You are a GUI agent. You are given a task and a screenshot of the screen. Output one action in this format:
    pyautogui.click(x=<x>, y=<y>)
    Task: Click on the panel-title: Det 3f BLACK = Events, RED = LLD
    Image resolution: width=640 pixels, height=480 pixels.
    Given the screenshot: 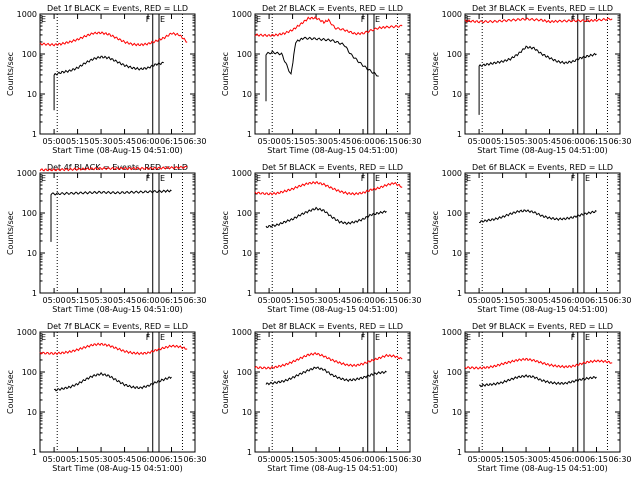 What is the action you would take?
    pyautogui.click(x=542, y=8)
    